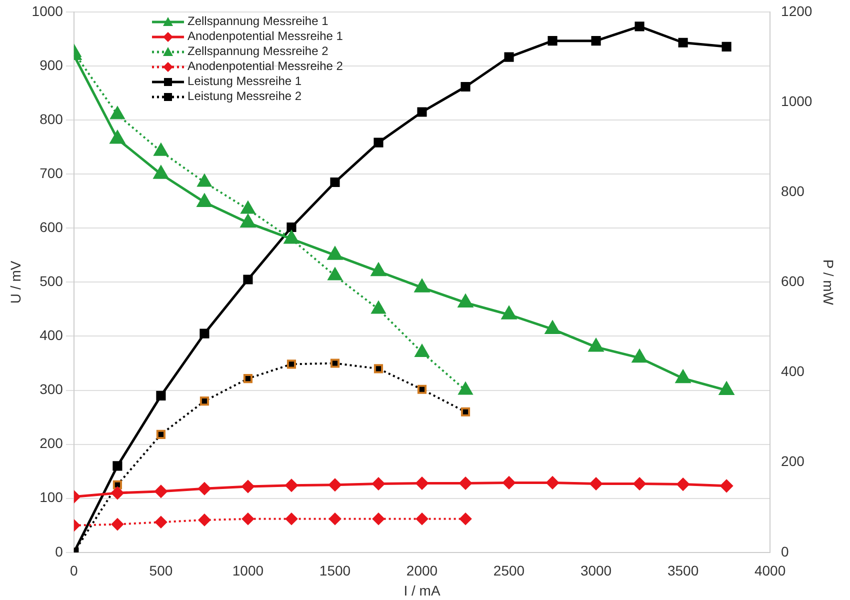  Describe the element at coordinates (509, 570) in the screenshot. I see `x-tick-label: 2500` at that location.